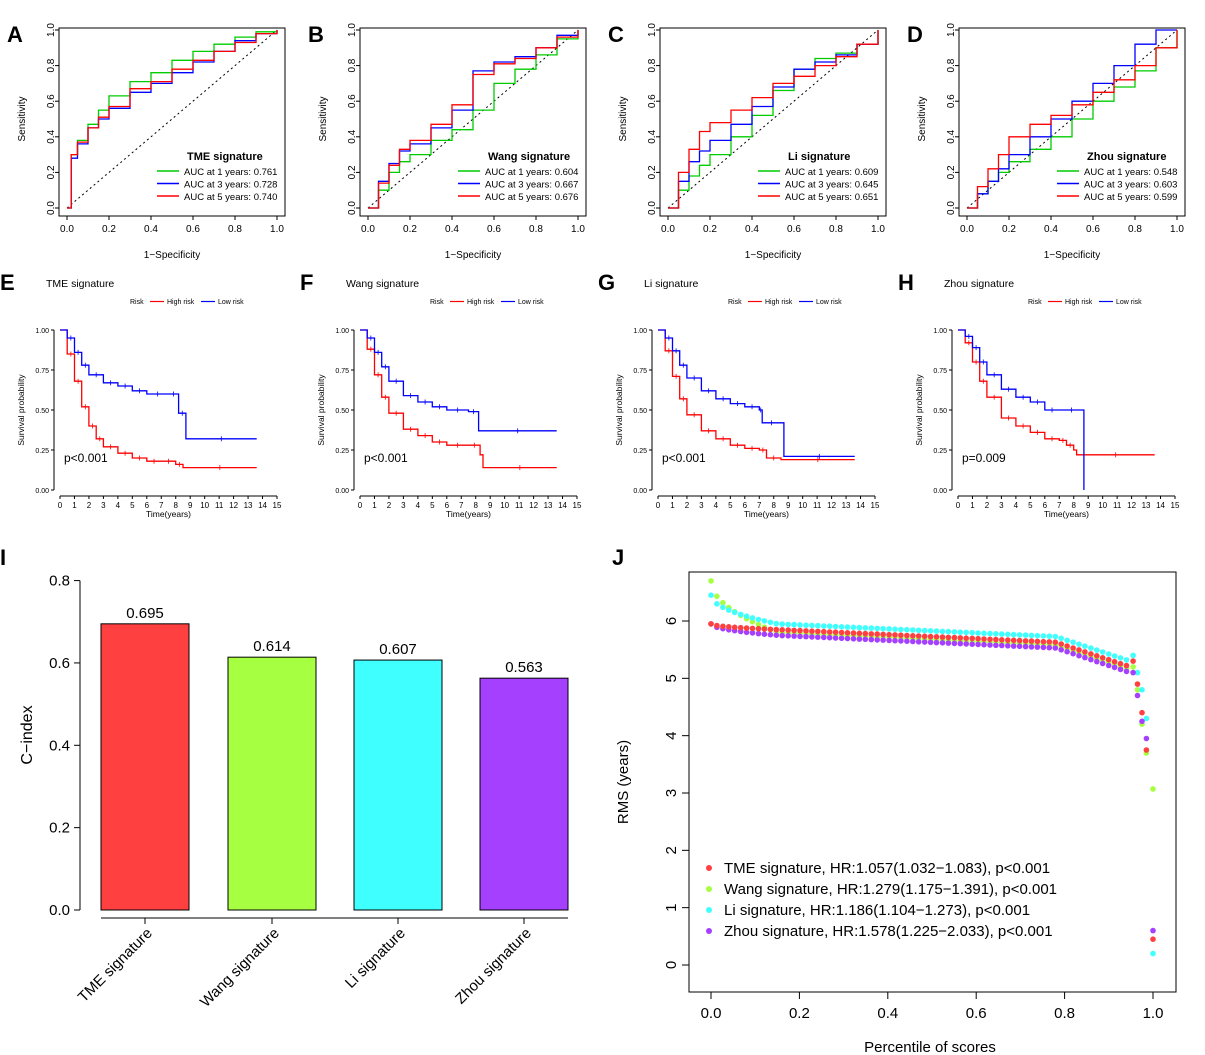  I want to click on y-axis-label: Survival probability, so click(321, 410).